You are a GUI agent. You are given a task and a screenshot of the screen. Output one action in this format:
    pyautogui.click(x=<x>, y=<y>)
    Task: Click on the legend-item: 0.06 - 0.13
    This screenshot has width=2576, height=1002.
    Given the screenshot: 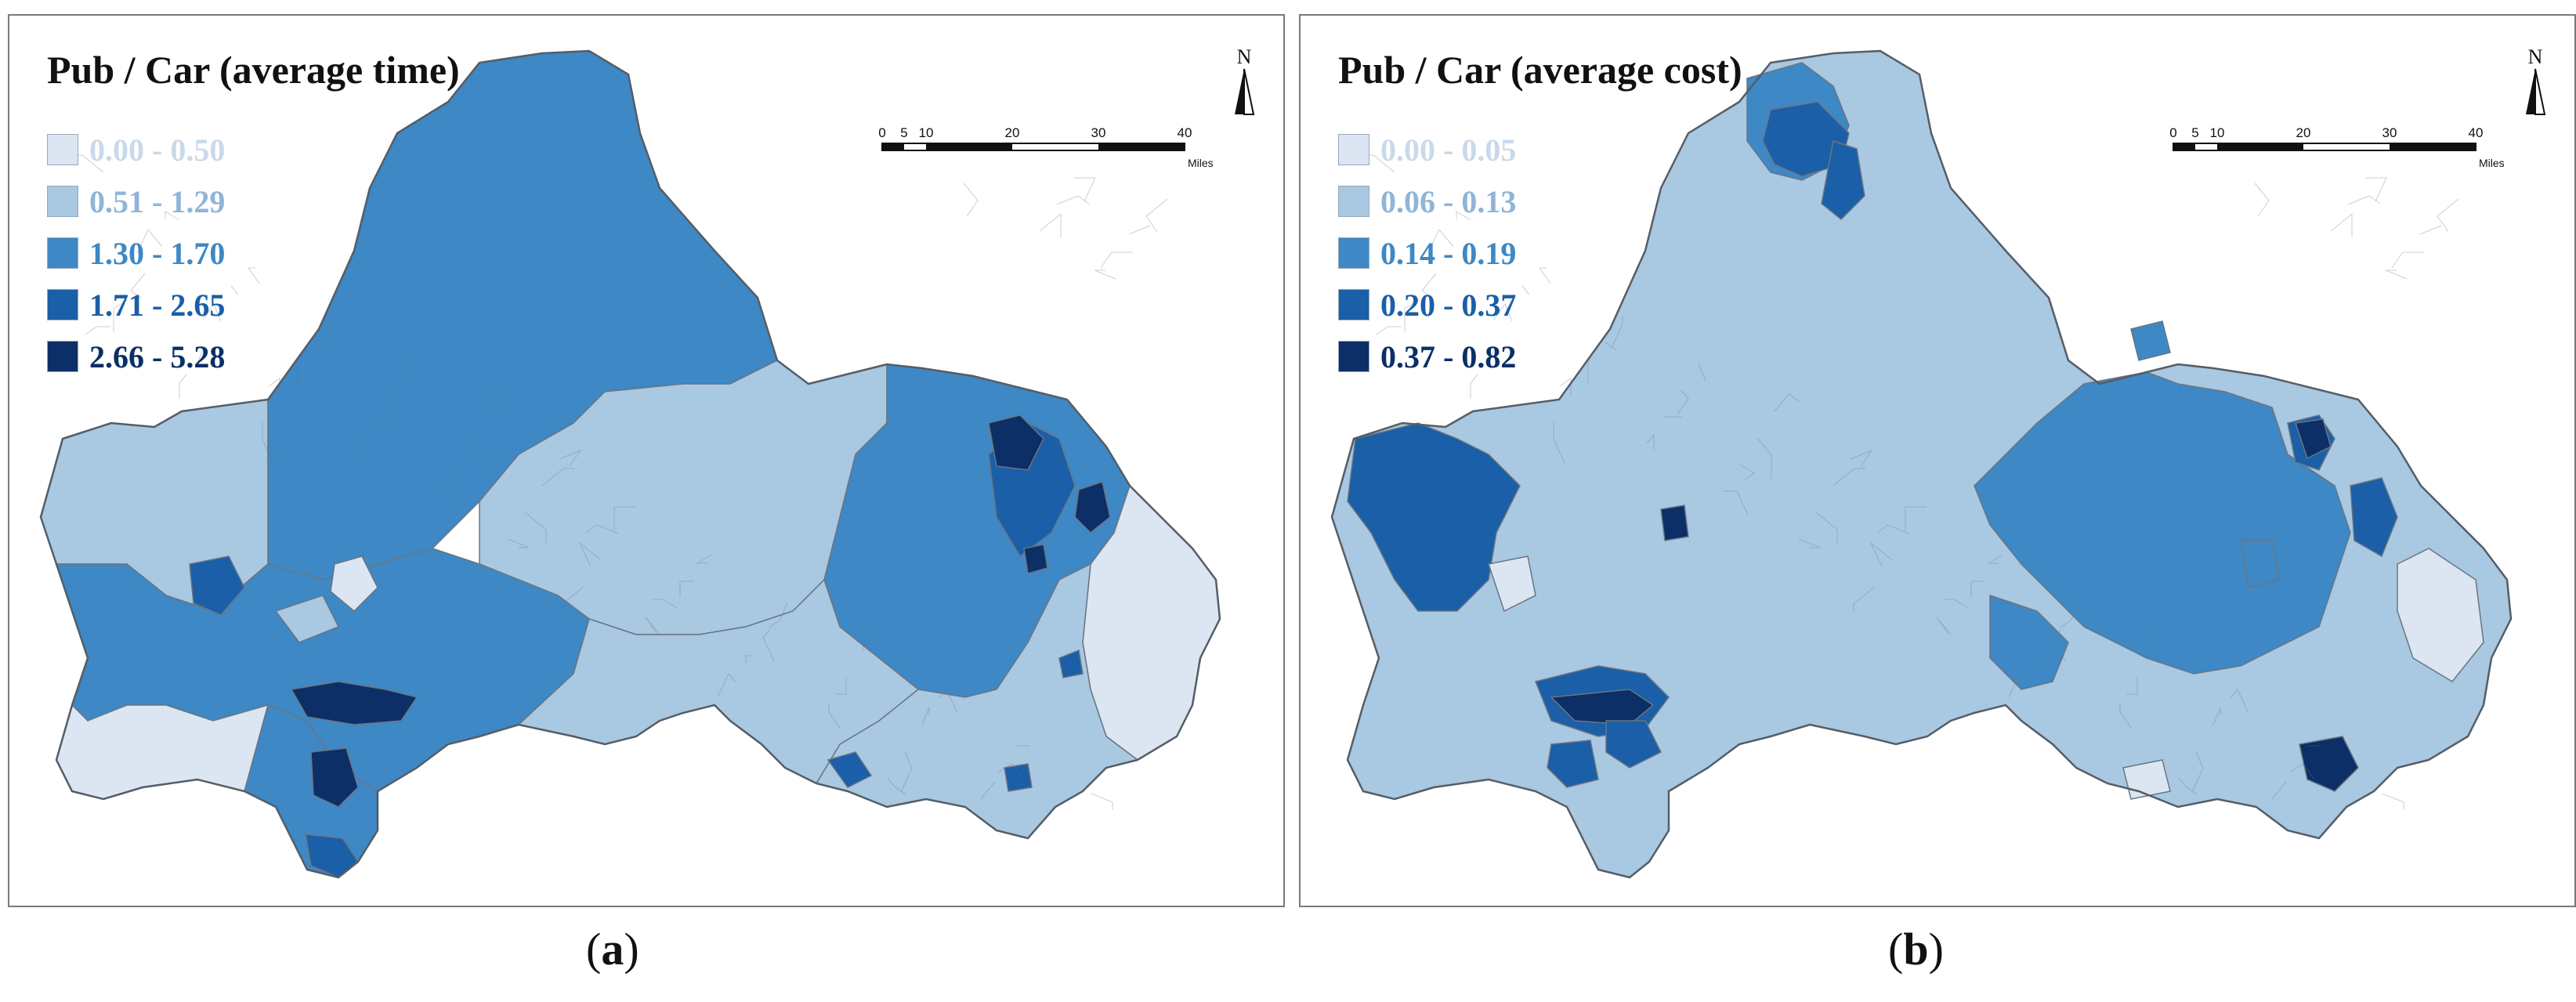 What is the action you would take?
    pyautogui.click(x=1427, y=201)
    